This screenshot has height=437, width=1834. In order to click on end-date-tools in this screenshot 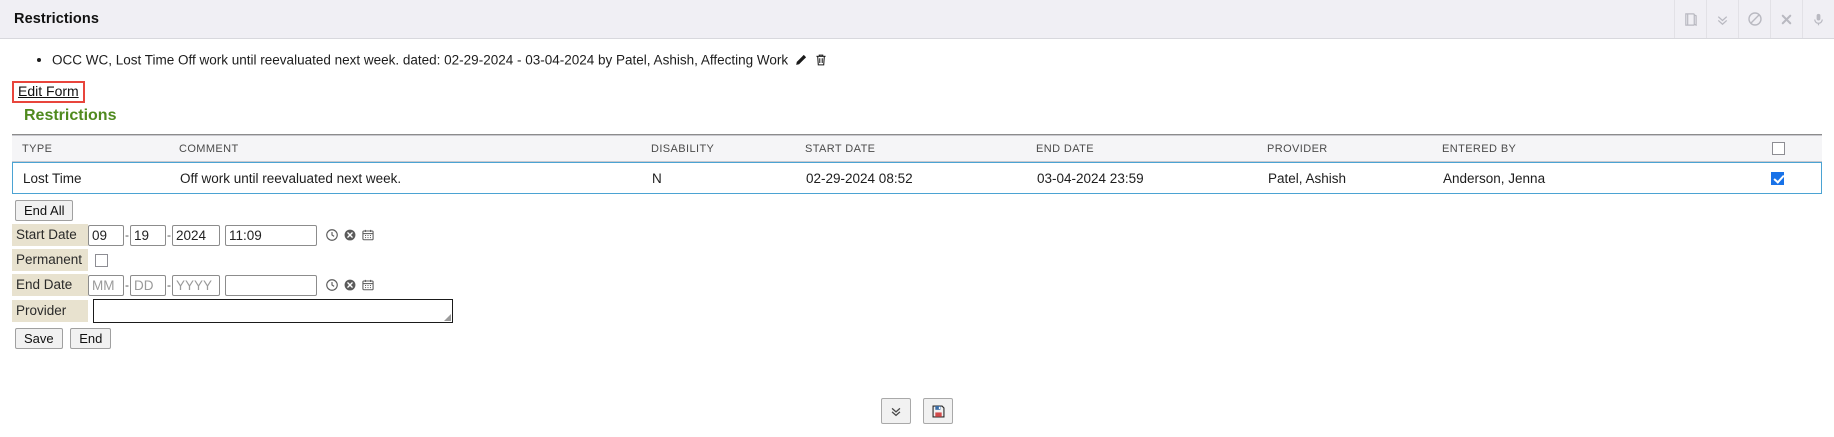, I will do `click(350, 285)`.